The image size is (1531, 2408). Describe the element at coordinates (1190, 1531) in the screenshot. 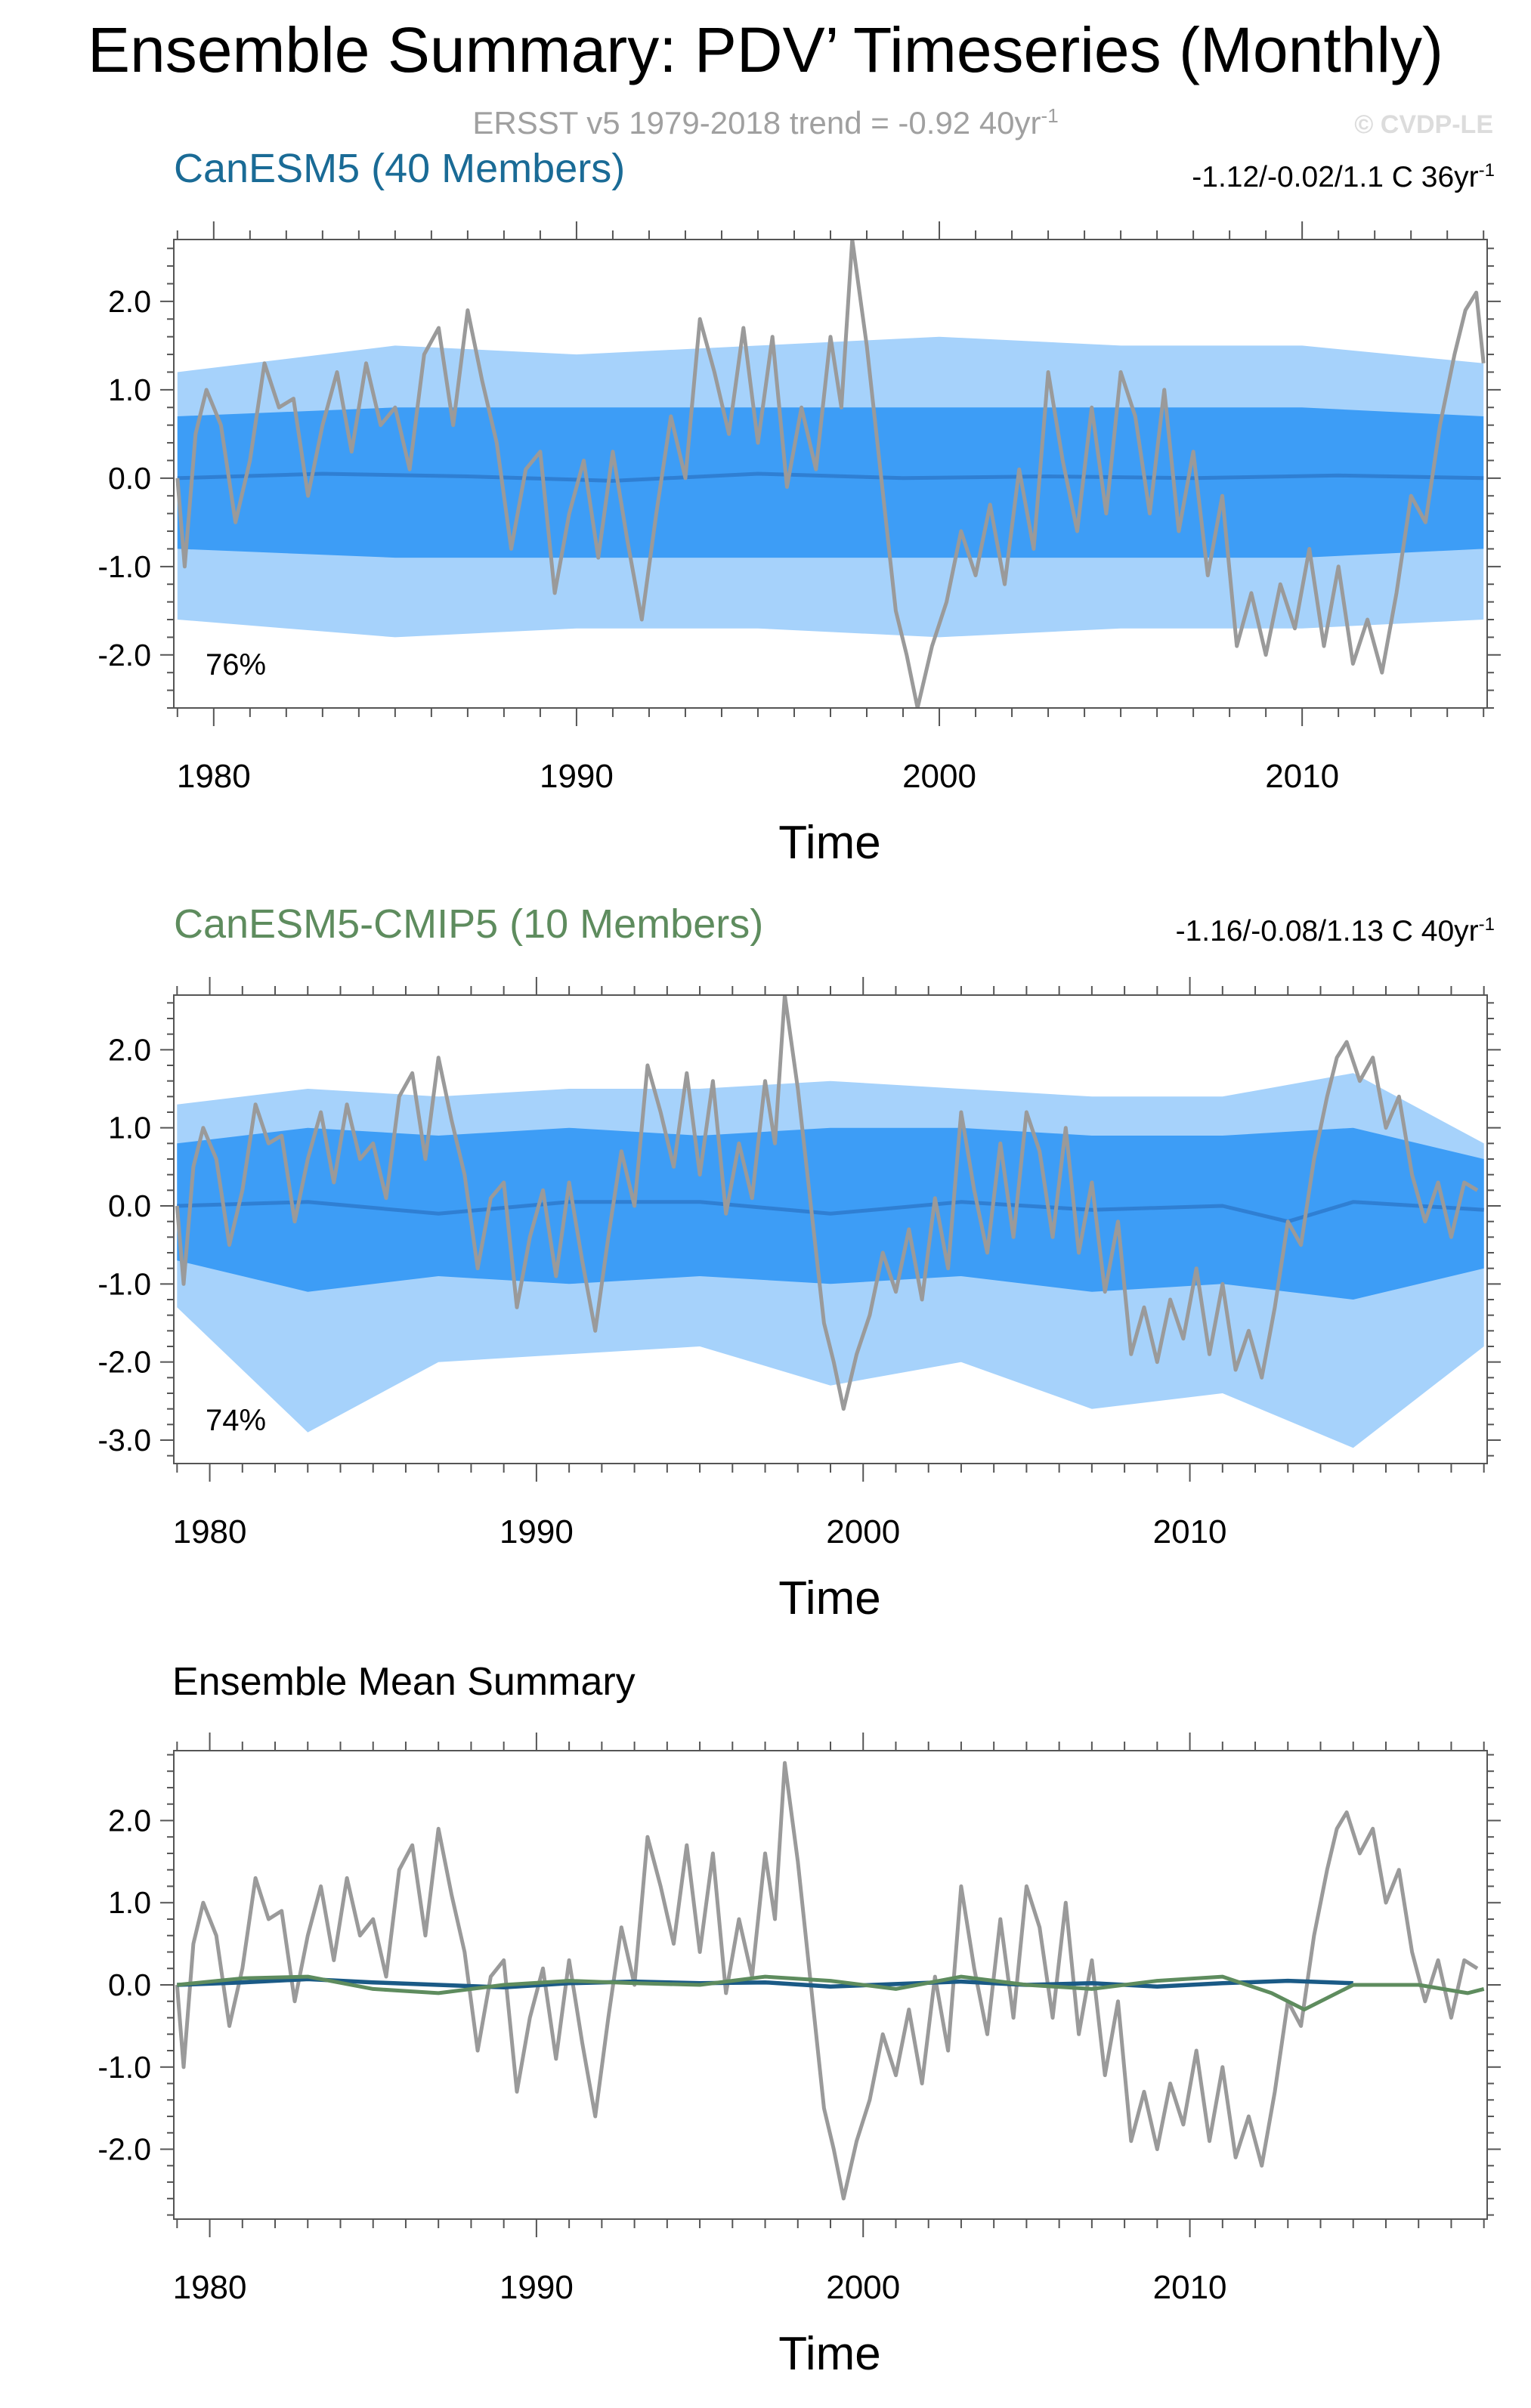

I see `panel-2-x-tick-label: 2010` at that location.